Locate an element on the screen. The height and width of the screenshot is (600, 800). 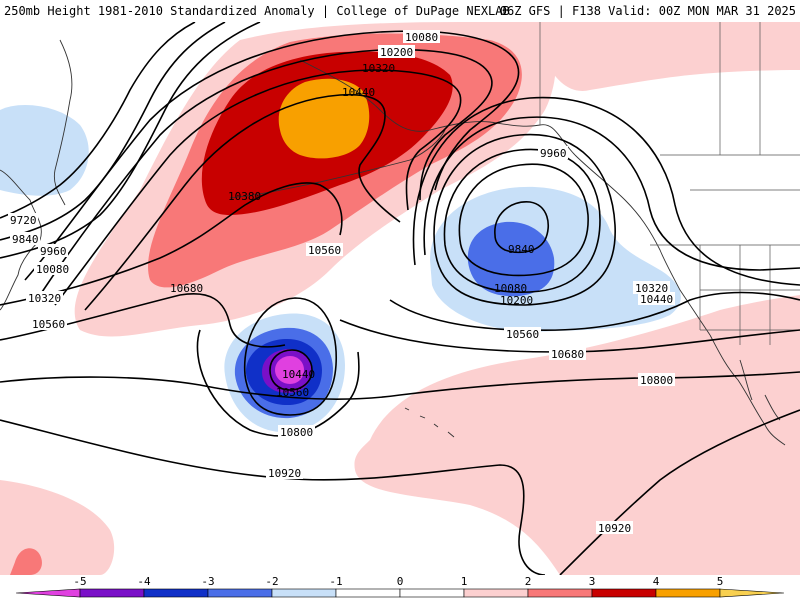
contour-9840-low is located at coordinates (521, 227).